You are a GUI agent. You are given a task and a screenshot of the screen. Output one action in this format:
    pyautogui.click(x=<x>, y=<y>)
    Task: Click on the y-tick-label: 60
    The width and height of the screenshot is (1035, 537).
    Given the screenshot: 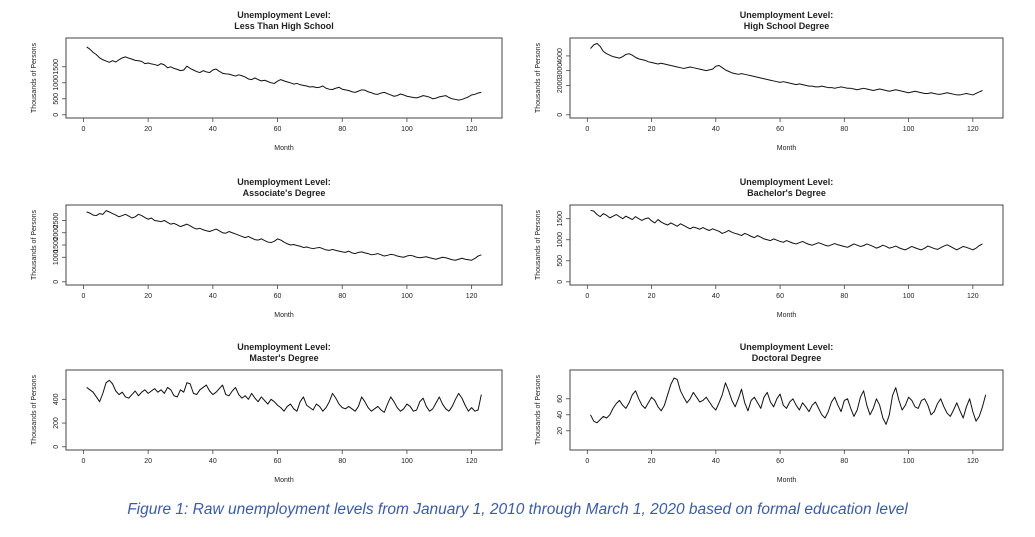 What is the action you would take?
    pyautogui.click(x=560, y=399)
    